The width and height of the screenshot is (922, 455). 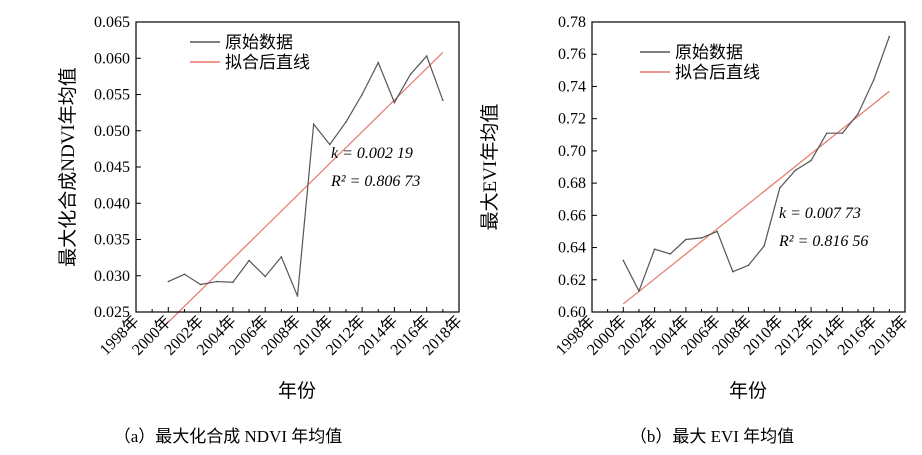 I want to click on y-tick-label: 0.62, so click(x=572, y=280).